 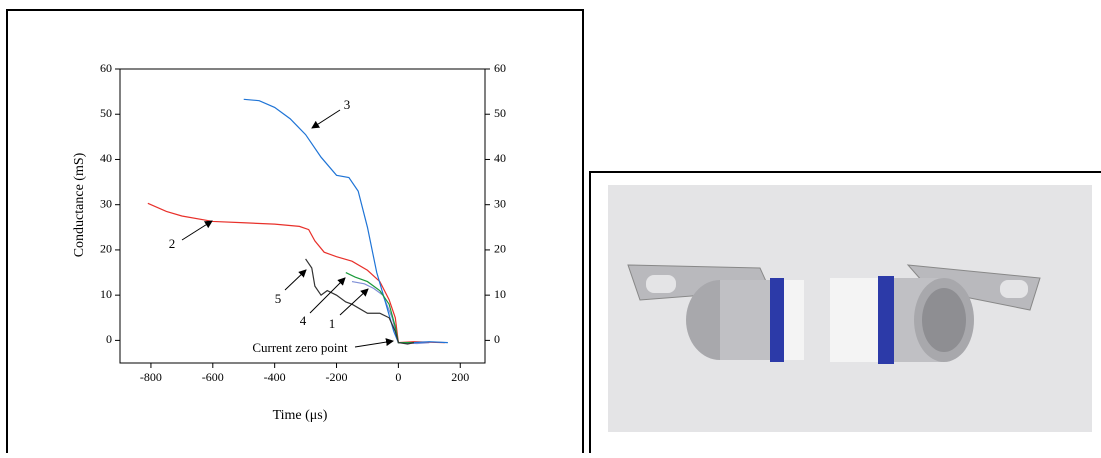 What do you see at coordinates (794, 320) in the screenshot?
I see `fuse-body` at bounding box center [794, 320].